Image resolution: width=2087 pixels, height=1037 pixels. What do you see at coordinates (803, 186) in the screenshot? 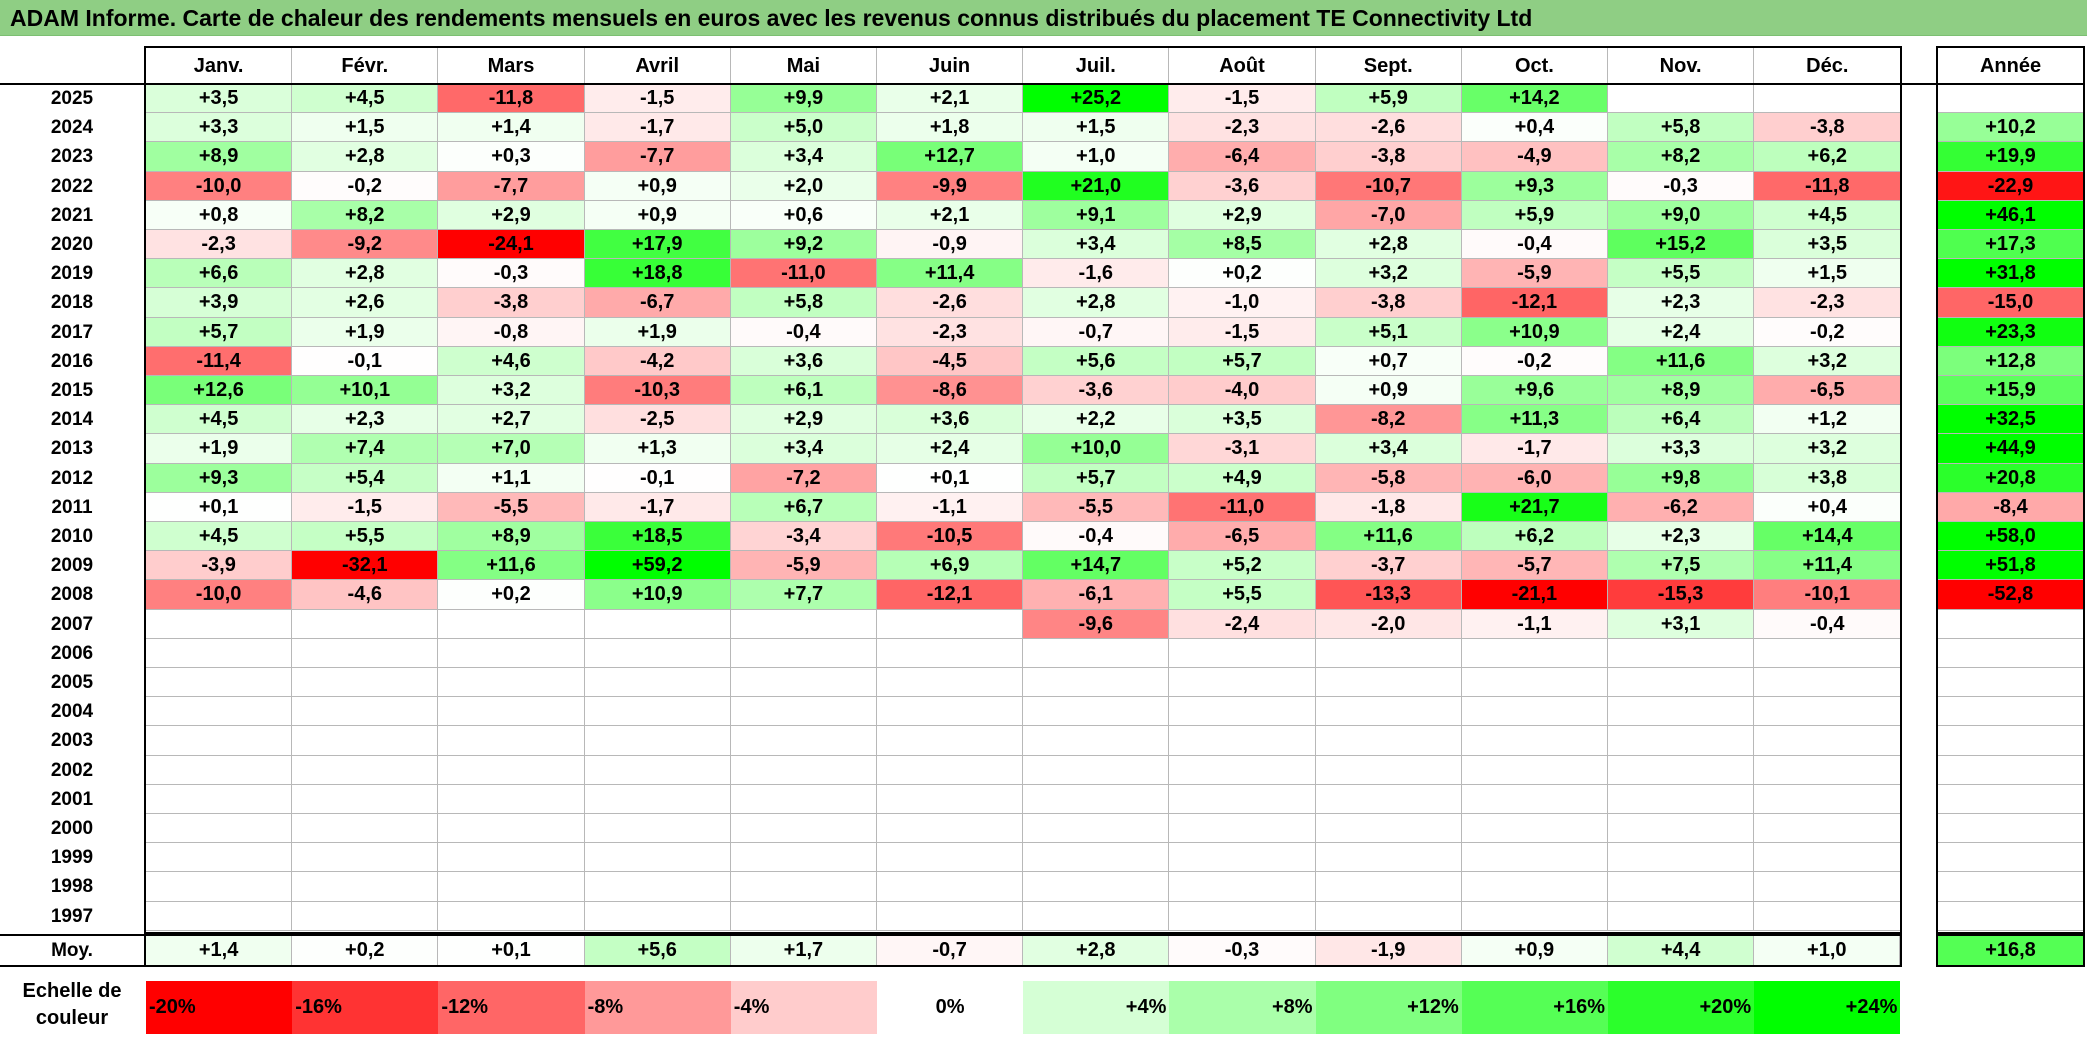
I see `heatmap-cell: +2,0` at bounding box center [803, 186].